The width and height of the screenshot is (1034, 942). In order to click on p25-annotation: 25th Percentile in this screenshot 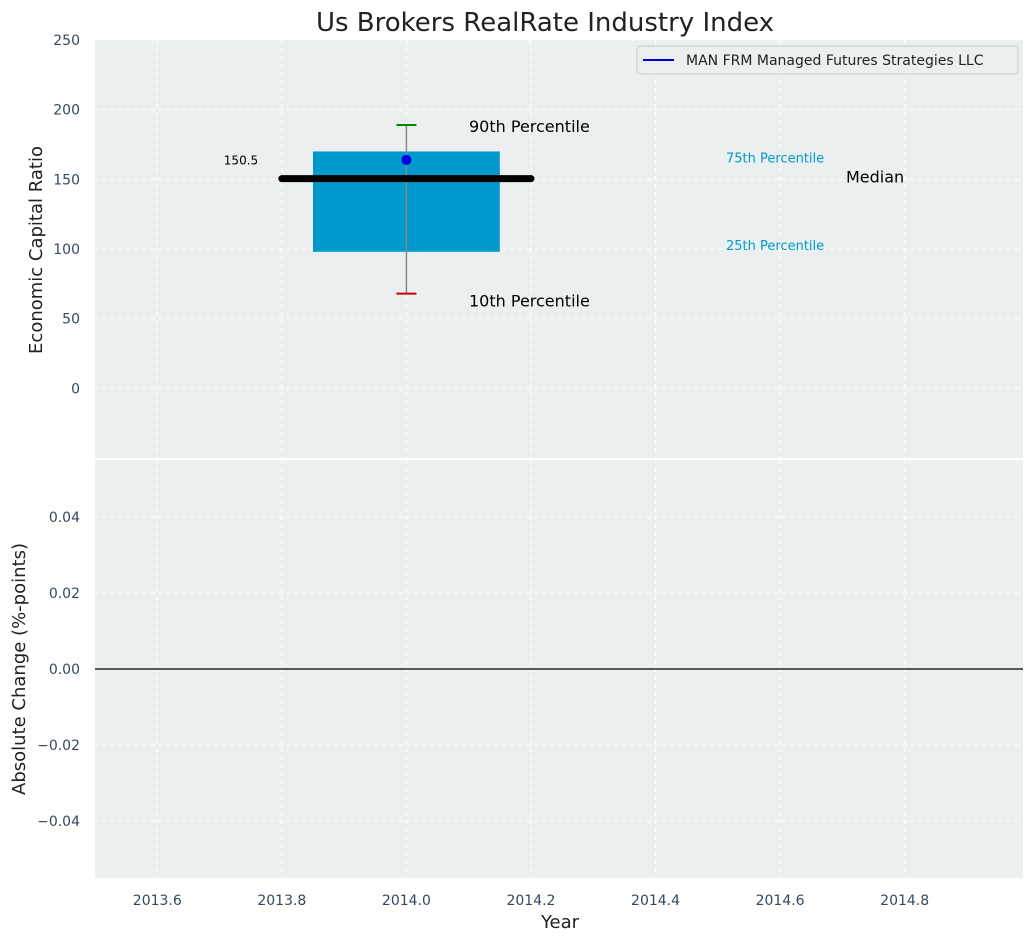, I will do `click(775, 246)`.